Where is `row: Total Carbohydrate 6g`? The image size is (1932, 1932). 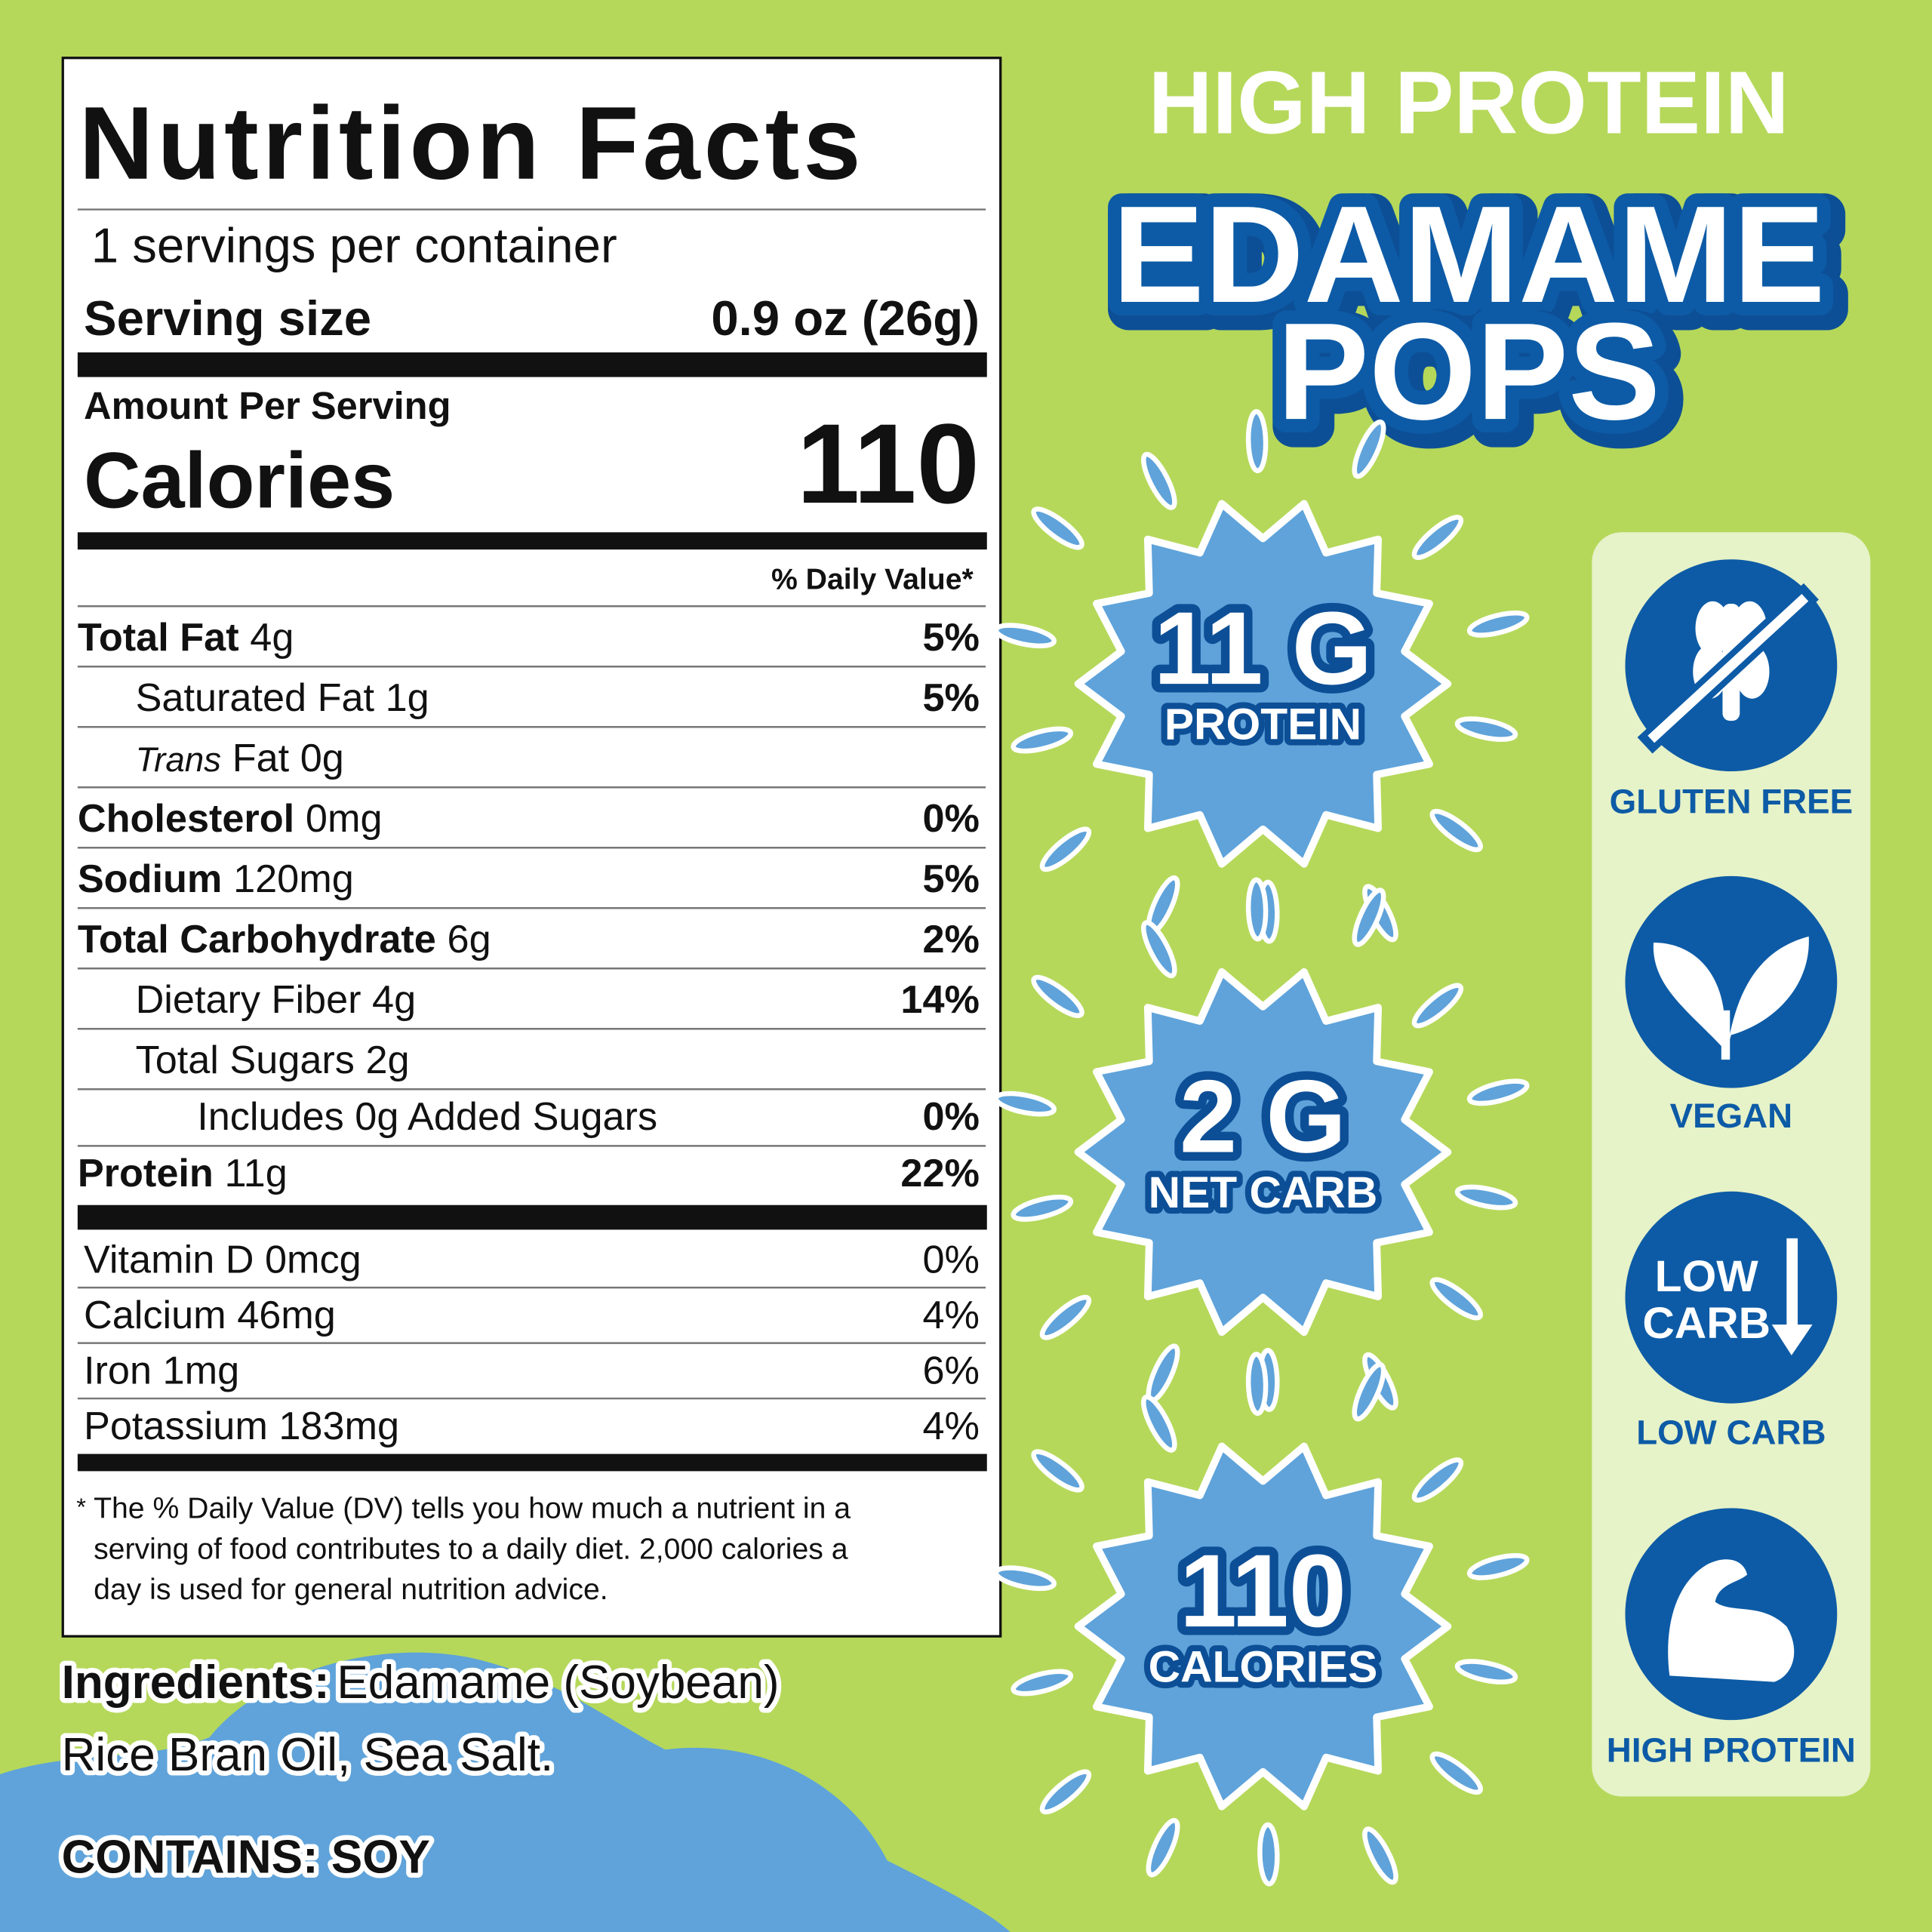
row: Total Carbohydrate 6g is located at coordinates (284, 939).